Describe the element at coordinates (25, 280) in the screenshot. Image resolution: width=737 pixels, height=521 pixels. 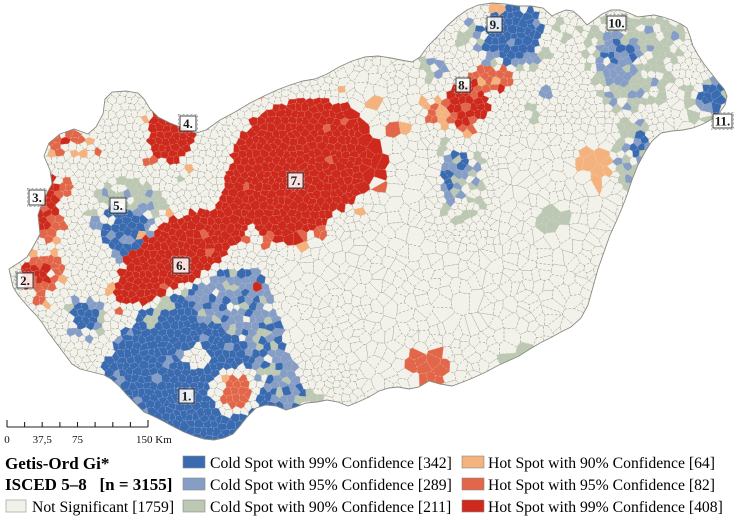
I see `svg-text: 2.` at that location.